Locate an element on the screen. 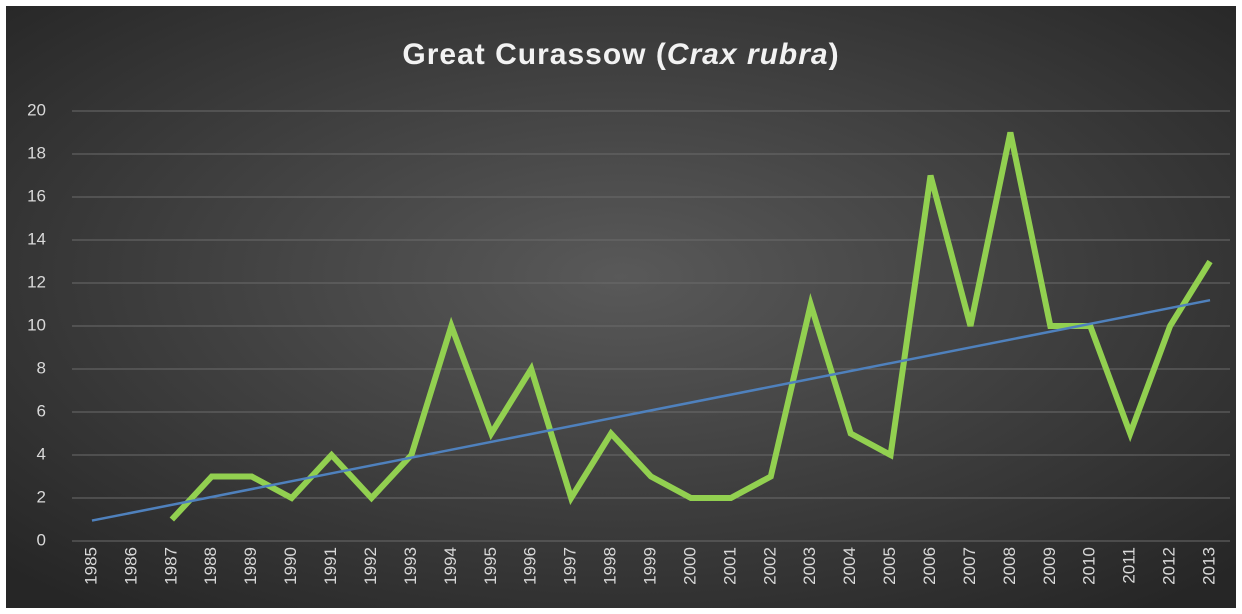  y-tick-label: 2 is located at coordinates (41, 496).